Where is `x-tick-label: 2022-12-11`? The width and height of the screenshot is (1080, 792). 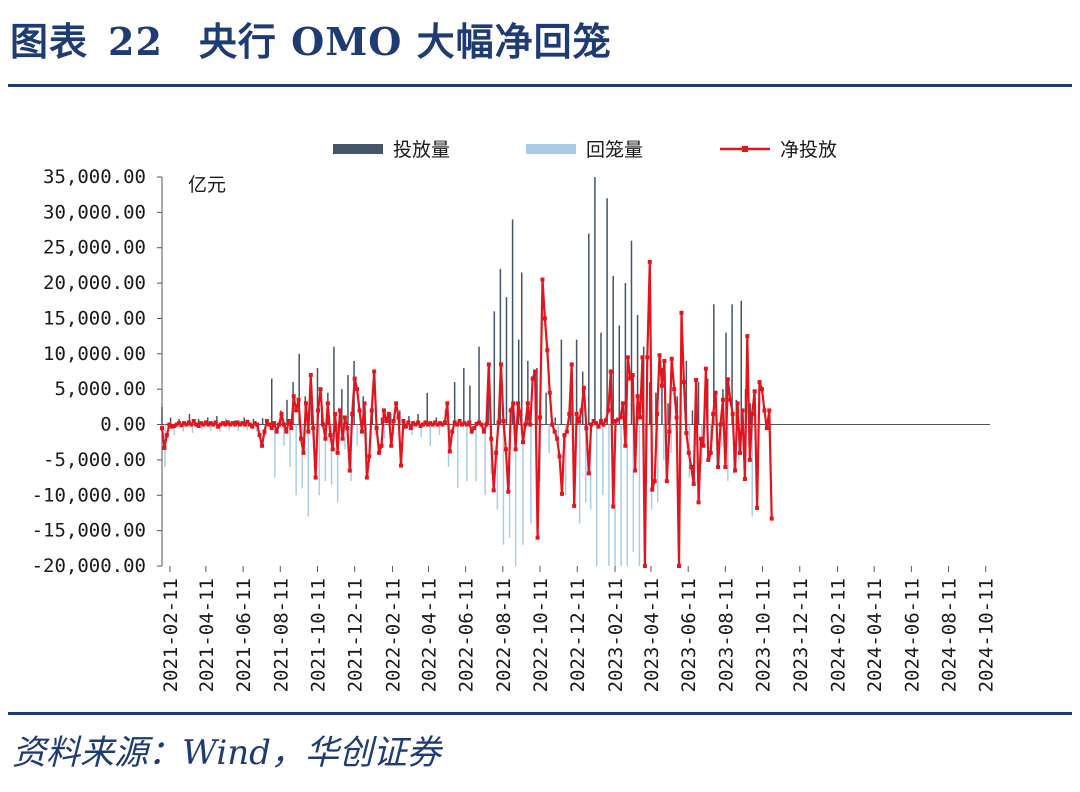 x-tick-label: 2022-12-11 is located at coordinates (578, 635).